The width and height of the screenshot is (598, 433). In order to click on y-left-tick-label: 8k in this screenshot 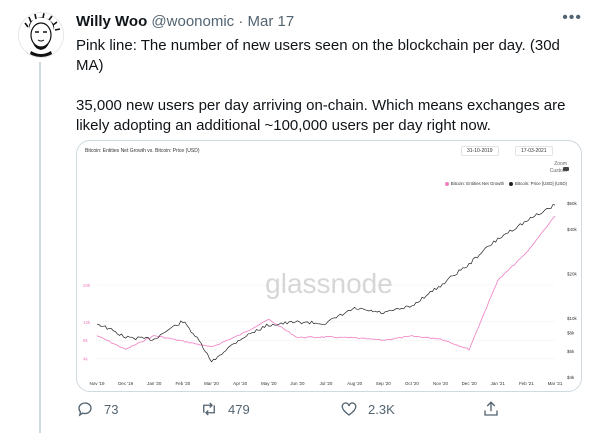, I will do `click(86, 340)`.